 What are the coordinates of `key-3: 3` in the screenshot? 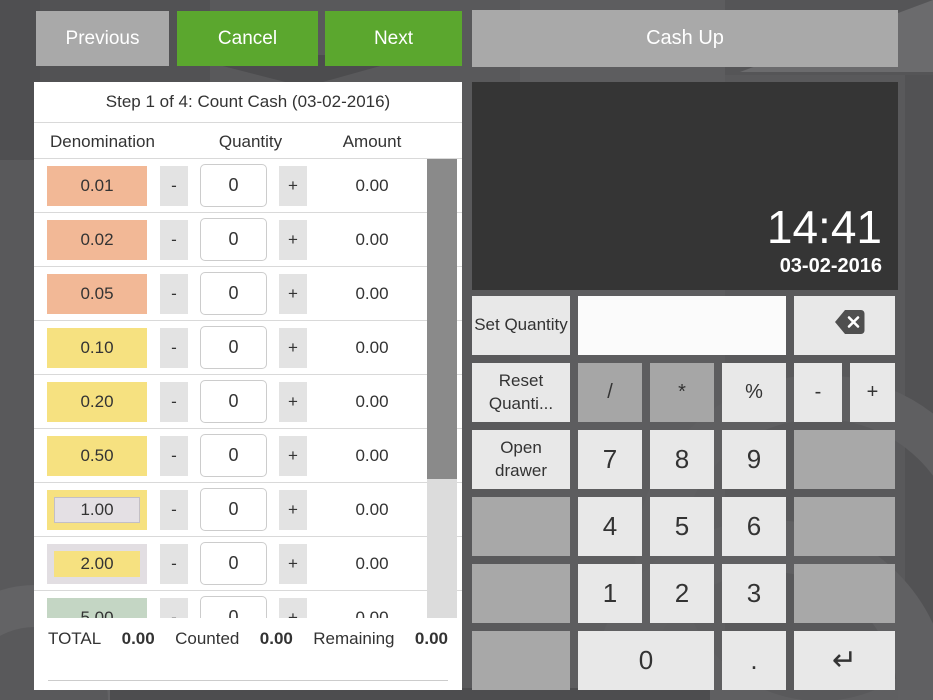 It's located at (754, 593).